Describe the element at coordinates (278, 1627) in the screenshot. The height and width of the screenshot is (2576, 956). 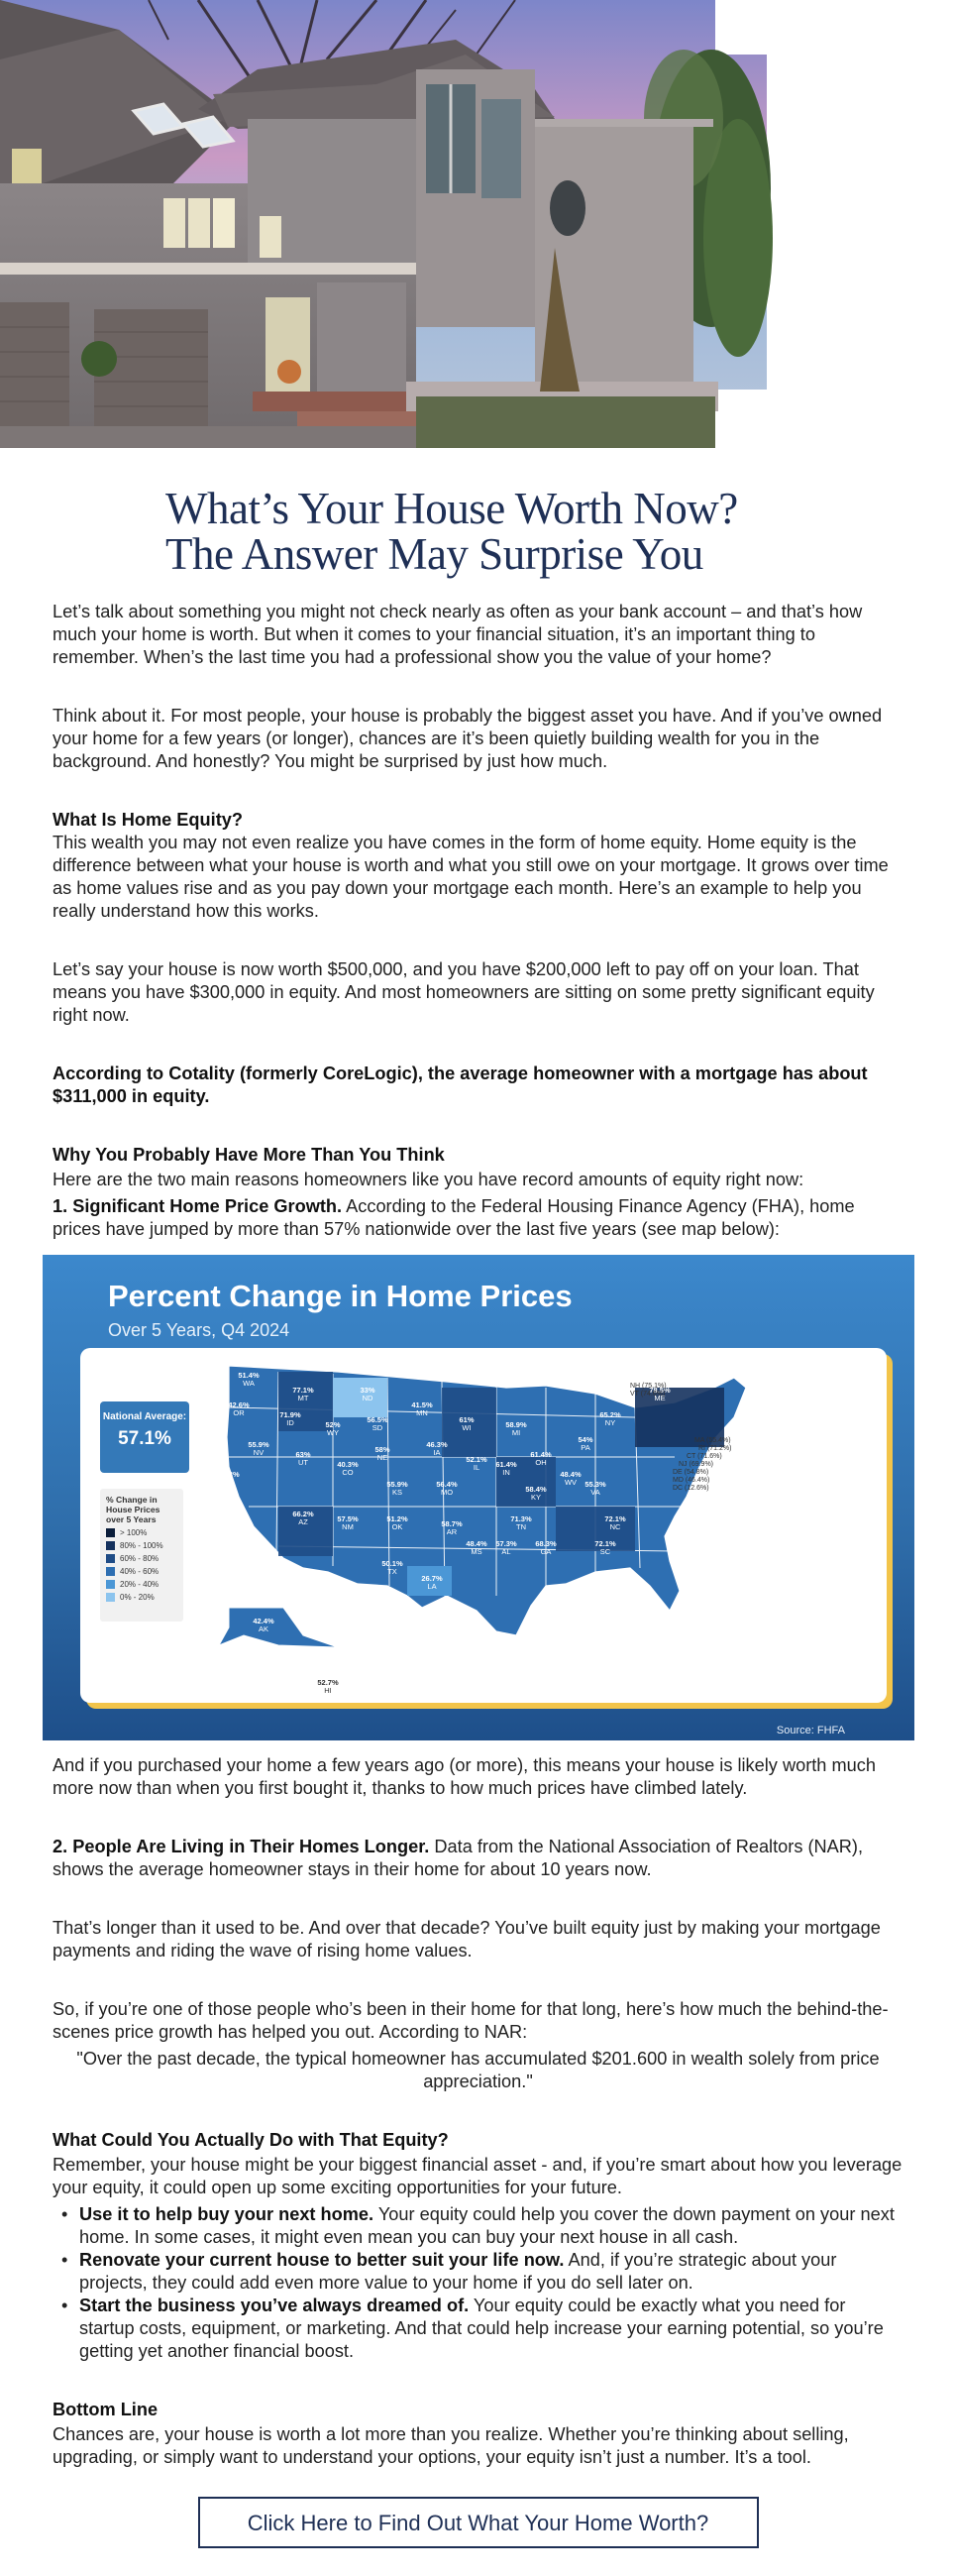
I see `alaska-shape` at that location.